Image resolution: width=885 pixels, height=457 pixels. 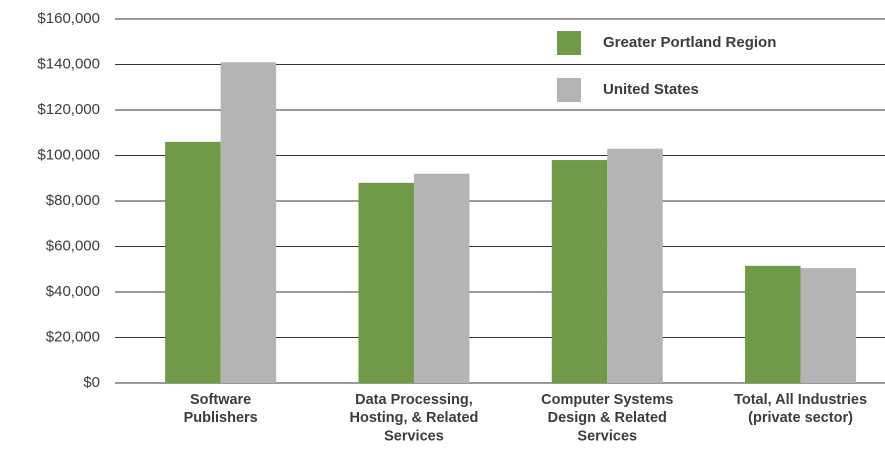 I want to click on legend-label: Greater Portland Region, so click(x=689, y=42).